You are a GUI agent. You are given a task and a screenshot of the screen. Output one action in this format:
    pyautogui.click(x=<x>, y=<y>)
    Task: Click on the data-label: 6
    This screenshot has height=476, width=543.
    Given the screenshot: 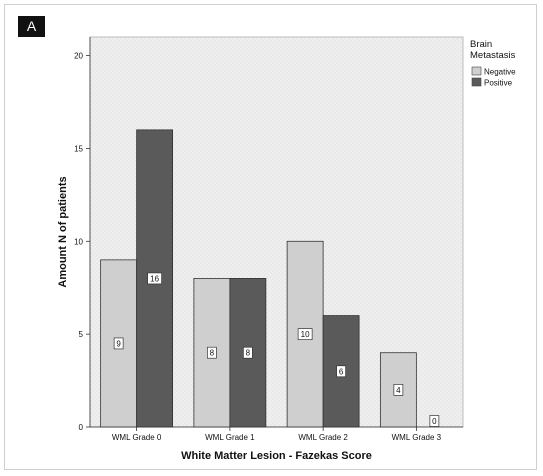 What is the action you would take?
    pyautogui.click(x=341, y=371)
    